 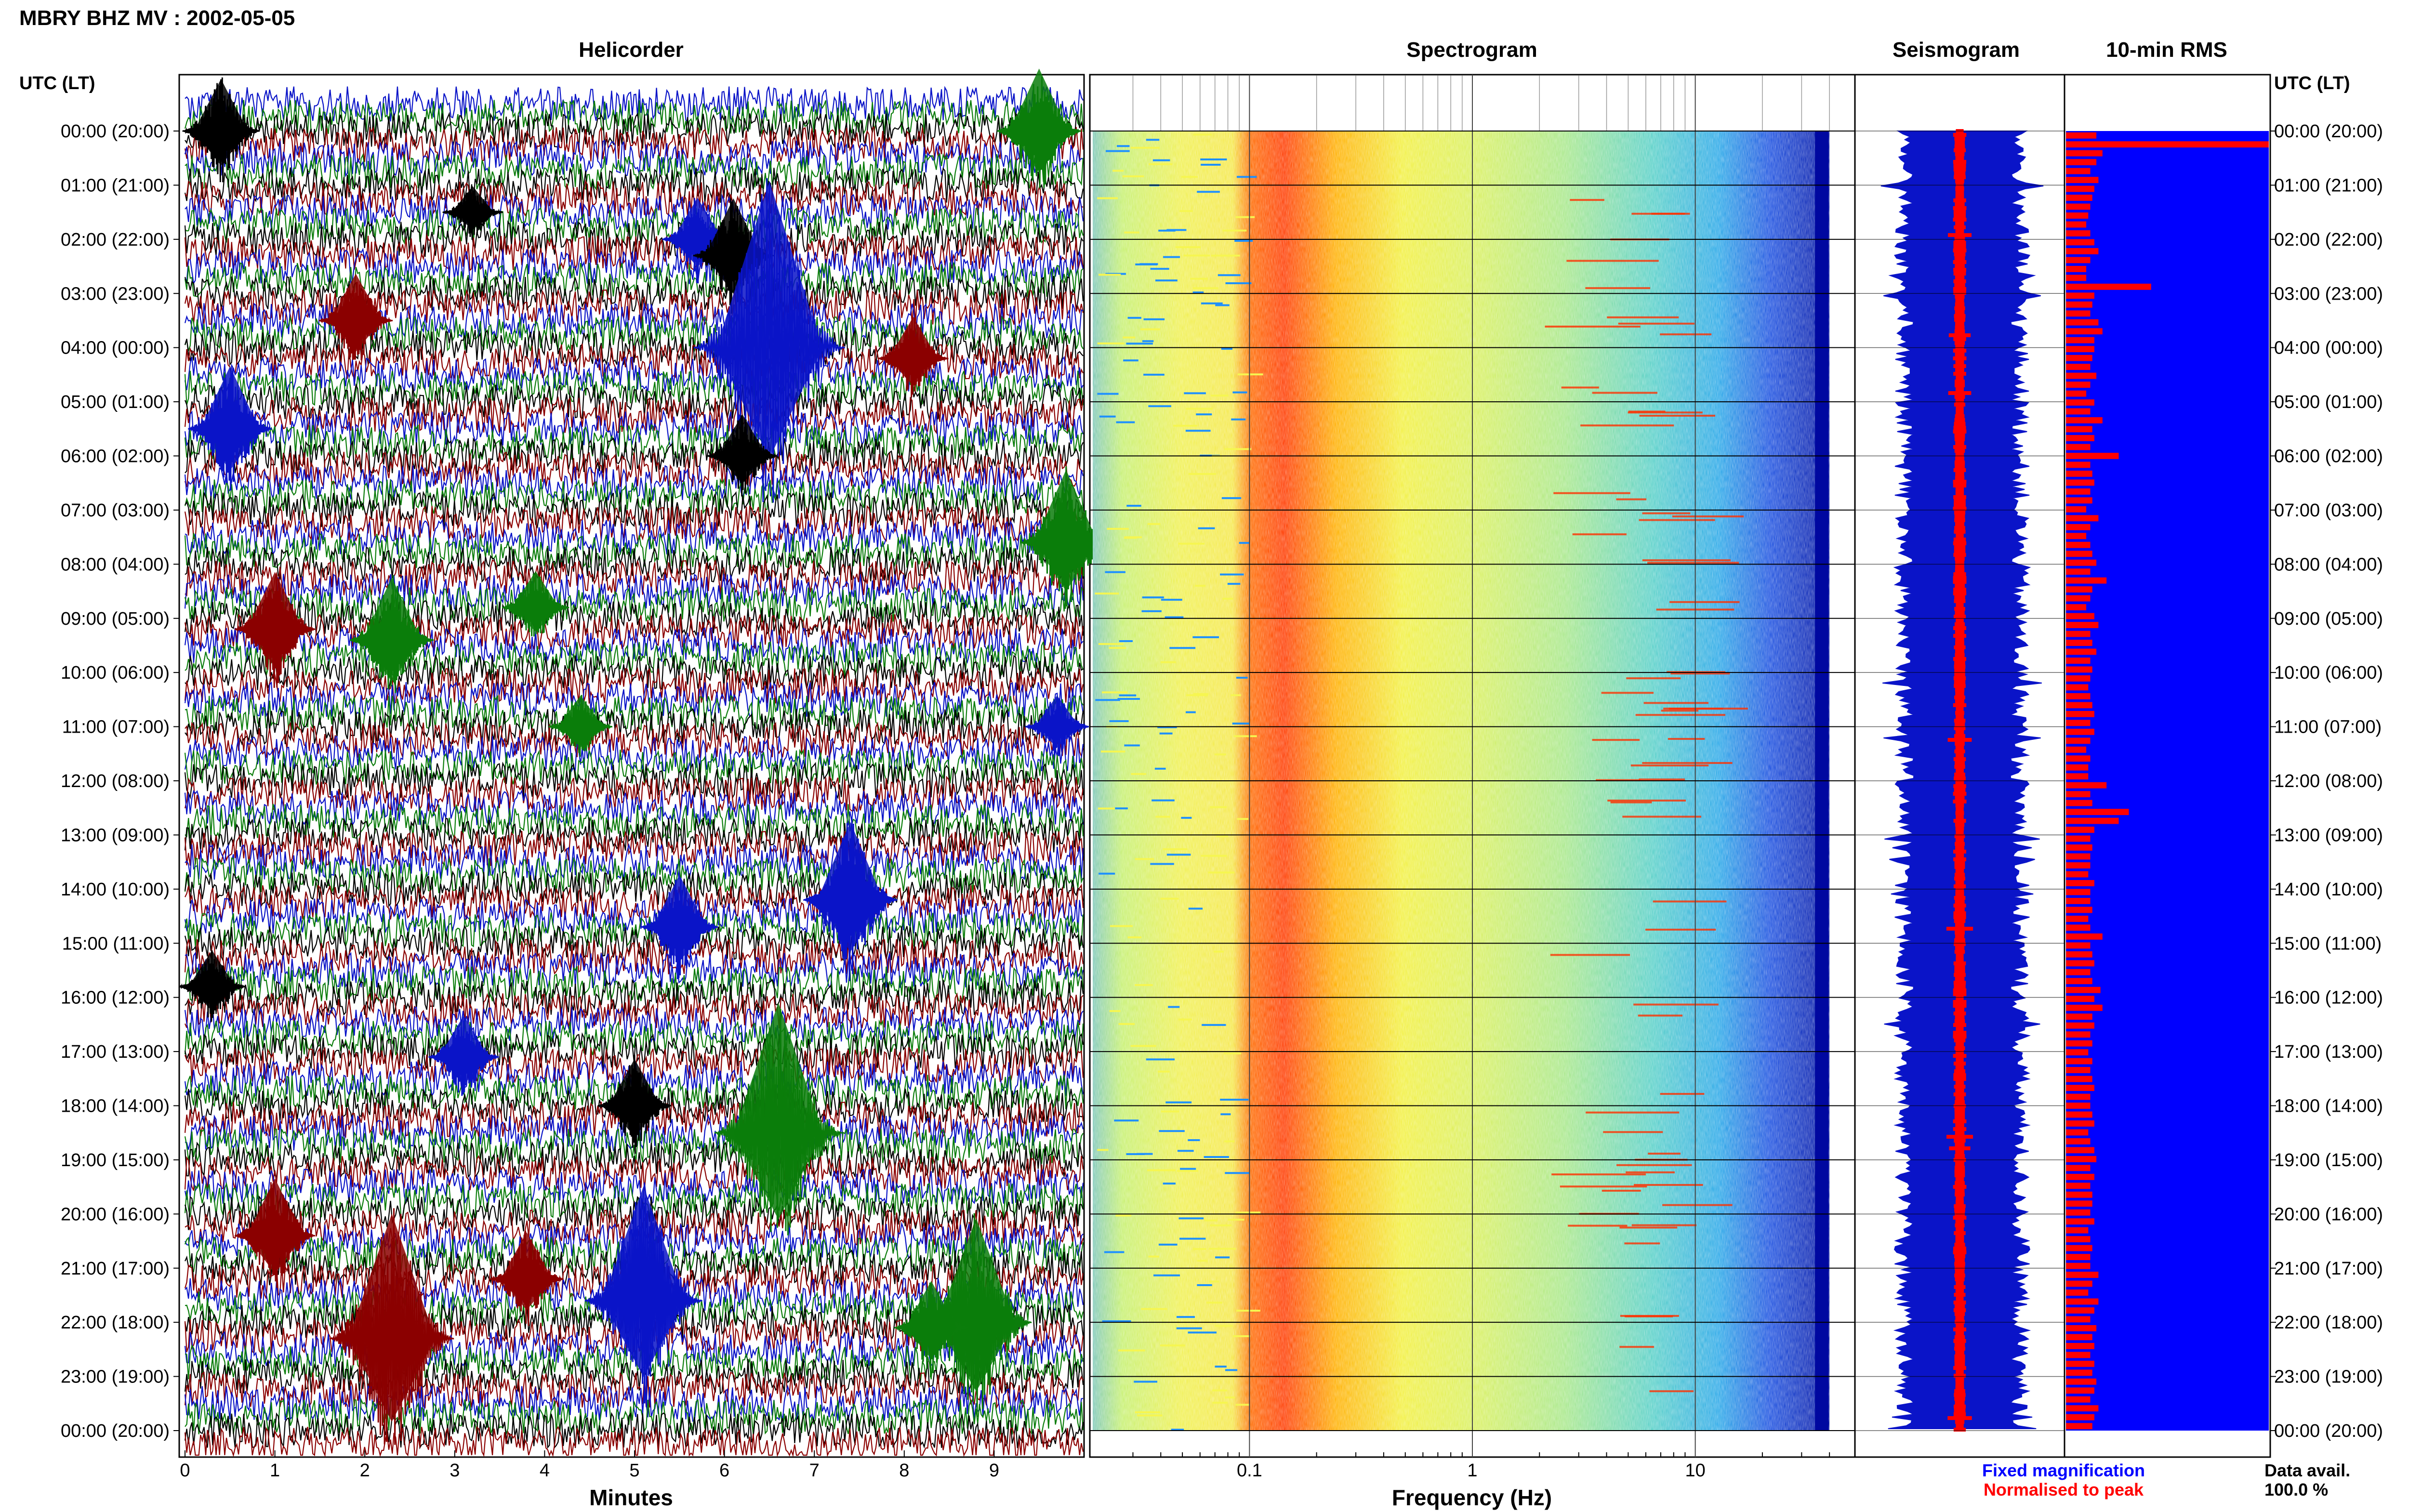 I want to click on rms-bars, so click(x=2167, y=781).